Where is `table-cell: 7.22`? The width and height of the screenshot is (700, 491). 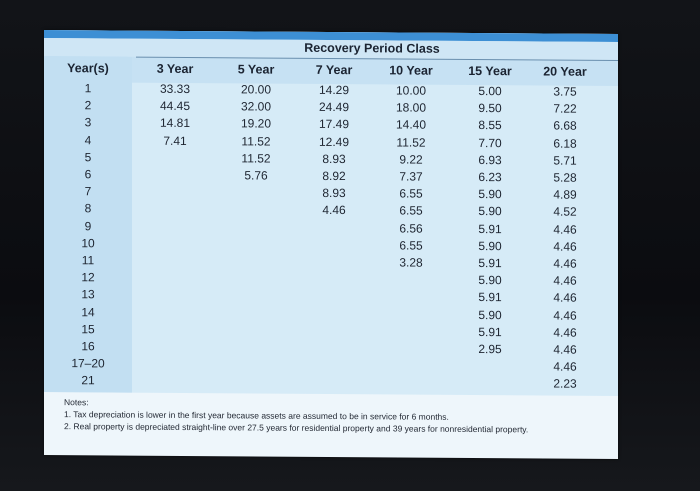
table-cell: 7.22 is located at coordinates (565, 108).